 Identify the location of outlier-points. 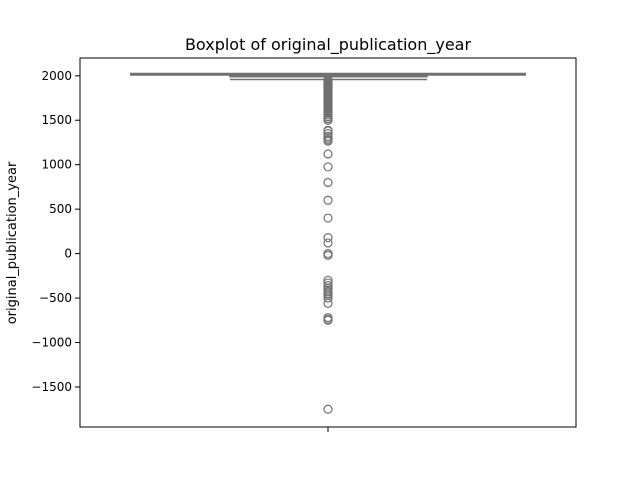
(328, 244).